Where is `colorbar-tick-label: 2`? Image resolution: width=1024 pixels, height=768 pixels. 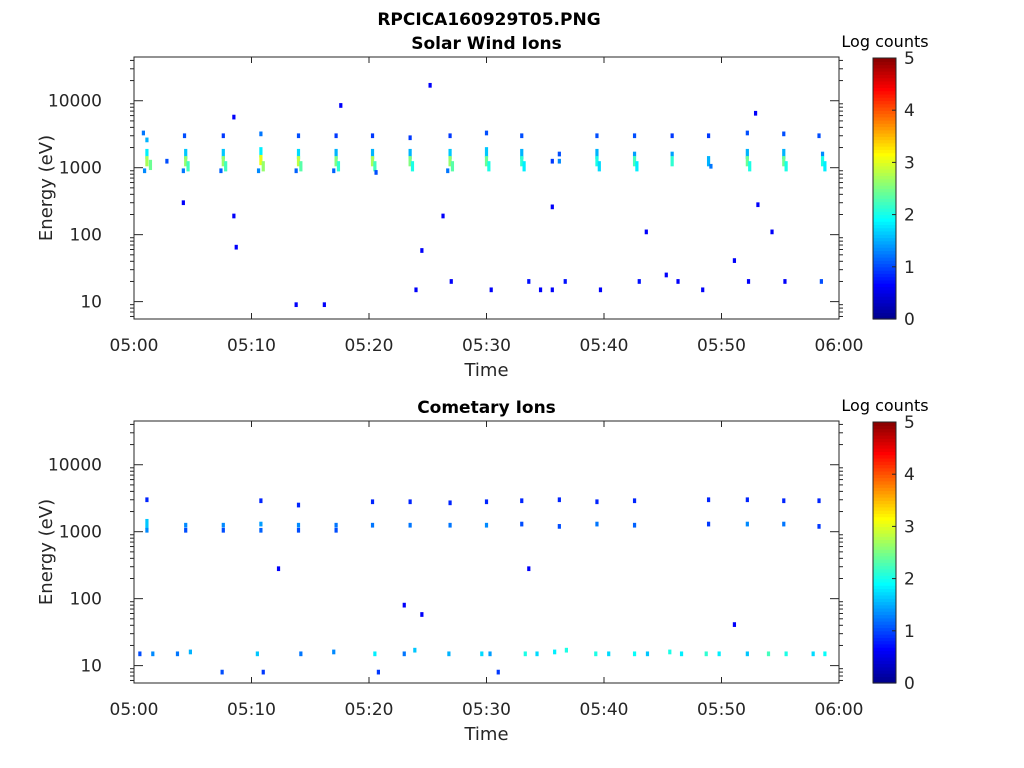
colorbar-tick-label: 2 is located at coordinates (909, 580).